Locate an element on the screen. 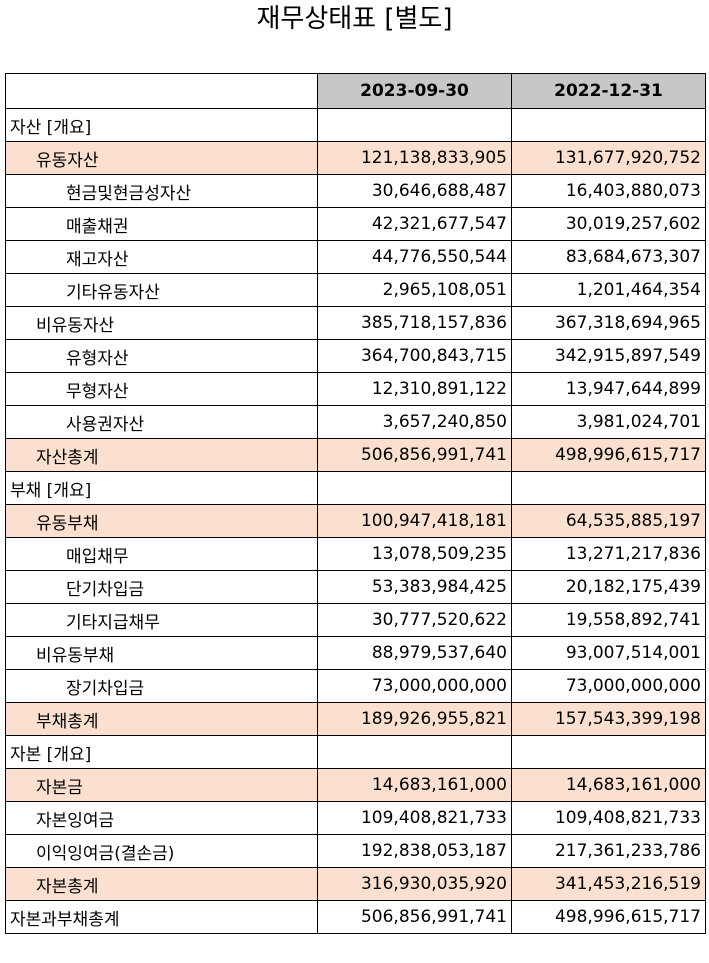 The image size is (709, 963). table-row: 자본금 14,683,161,000 14,683,161,000 is located at coordinates (355, 785).